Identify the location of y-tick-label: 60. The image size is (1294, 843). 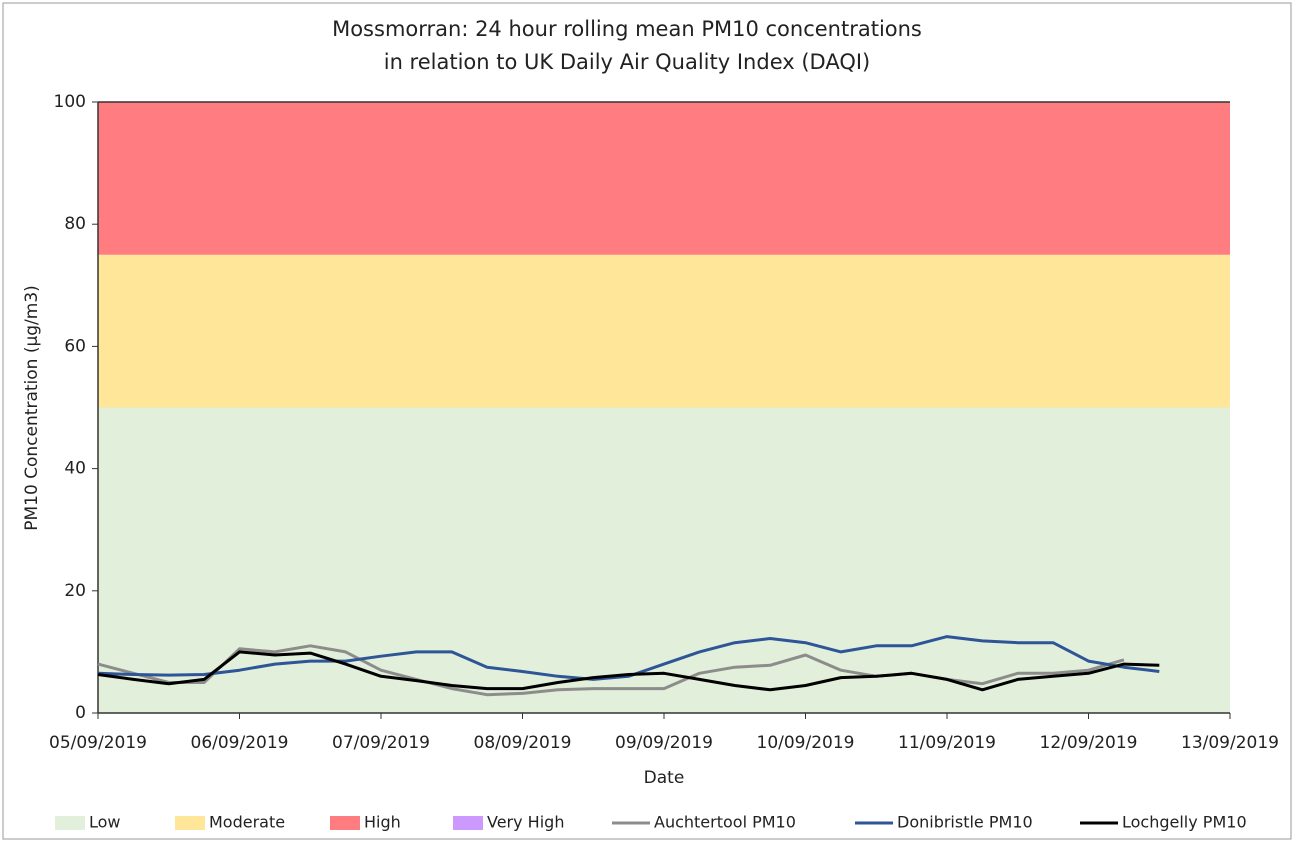
(75, 346).